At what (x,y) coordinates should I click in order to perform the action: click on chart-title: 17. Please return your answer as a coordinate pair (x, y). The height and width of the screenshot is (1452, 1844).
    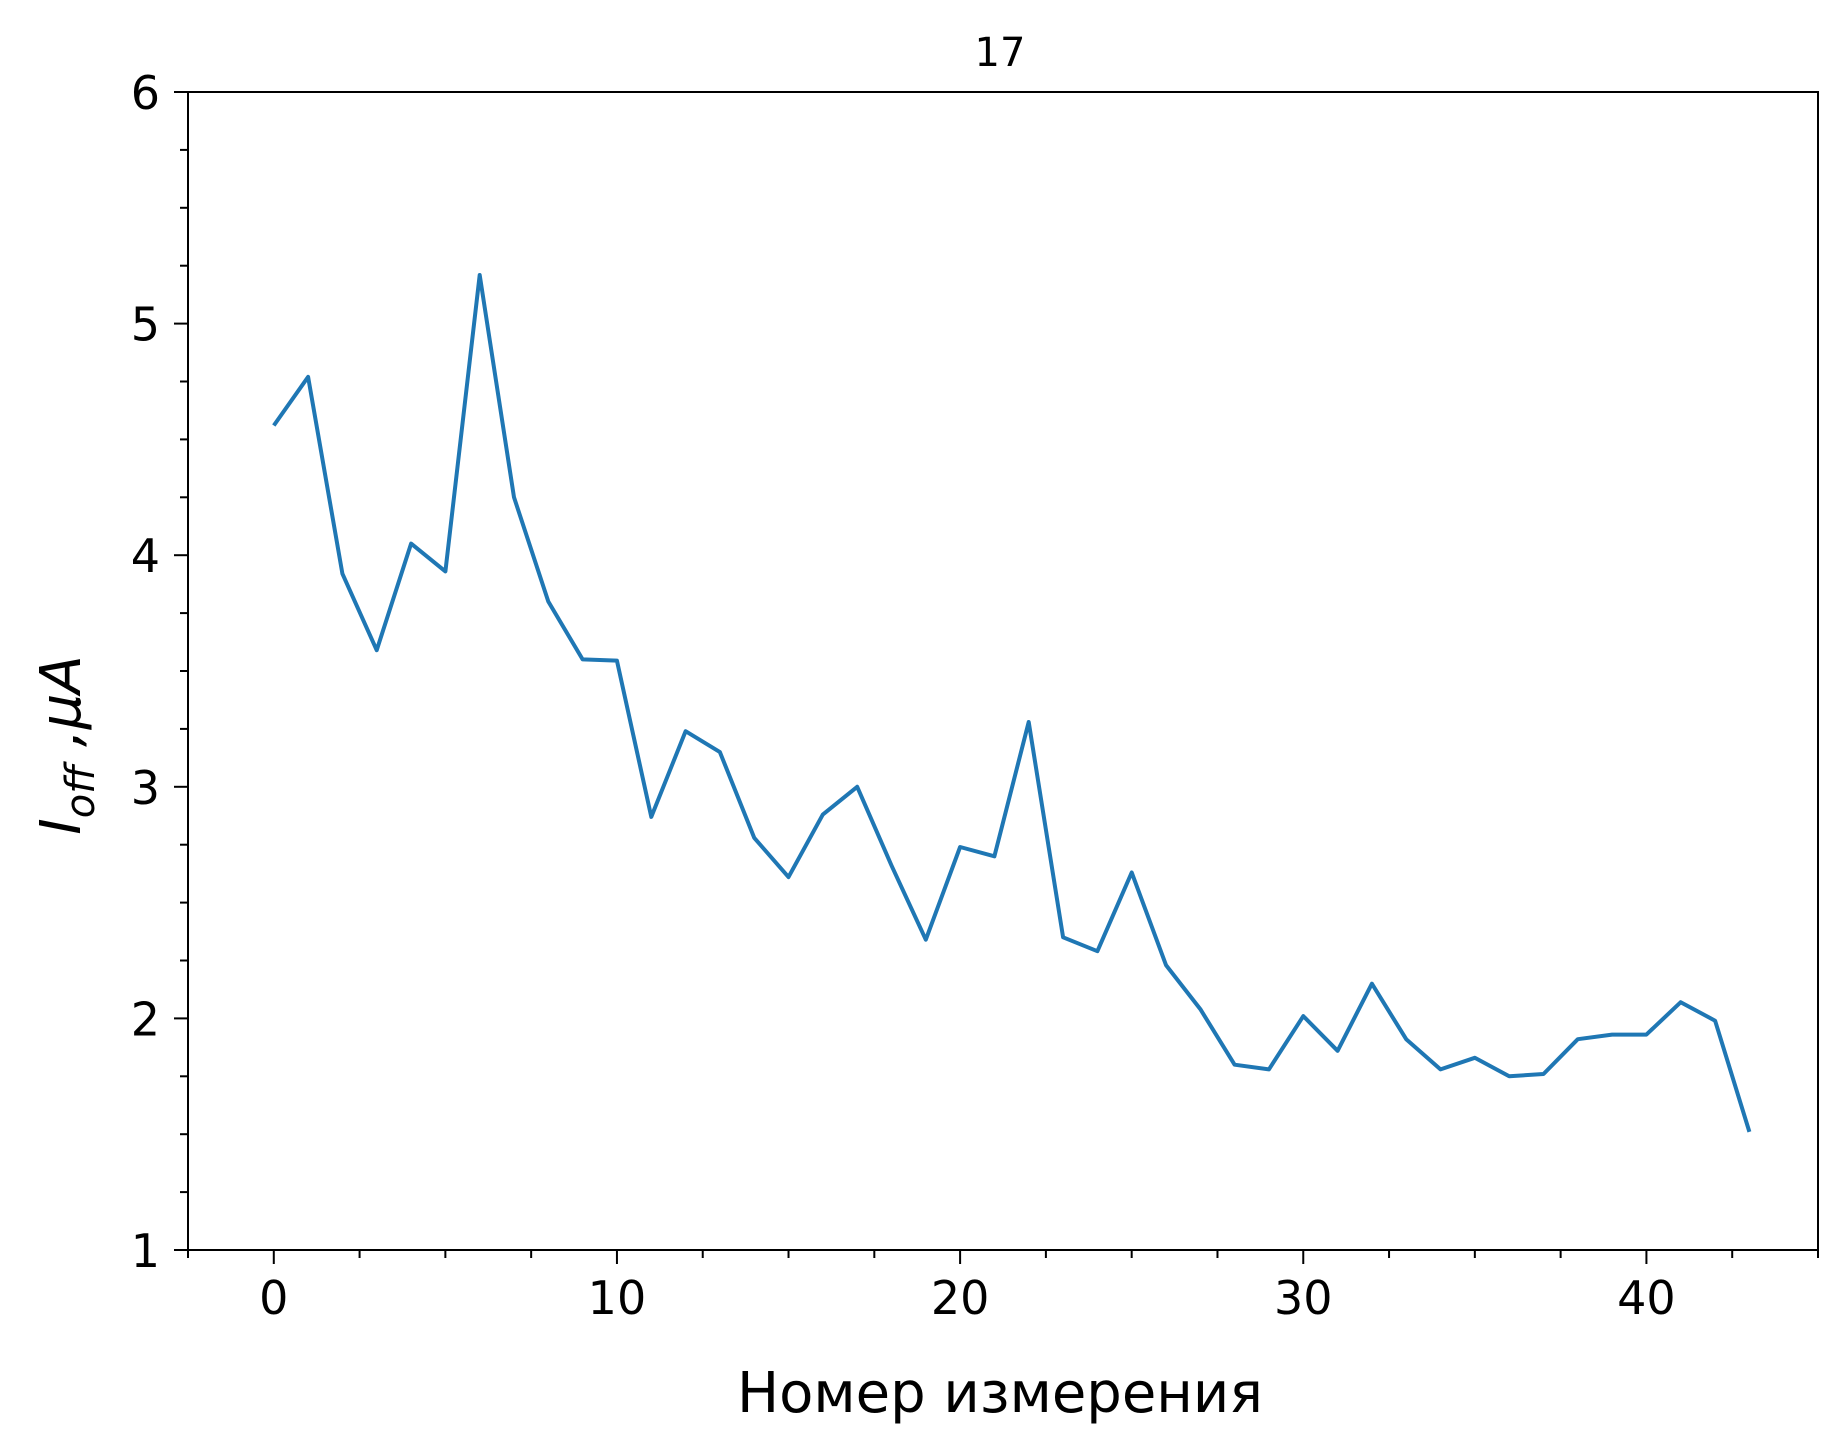
    Looking at the image, I should click on (1000, 53).